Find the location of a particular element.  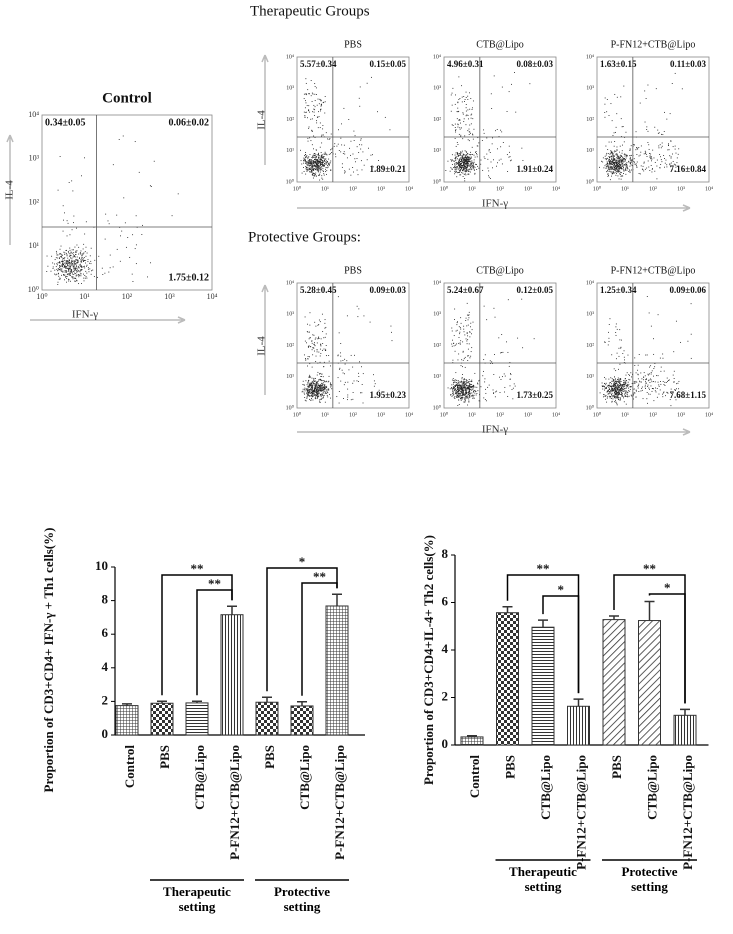

x-tick-label: 10¹ is located at coordinates (472, 189).